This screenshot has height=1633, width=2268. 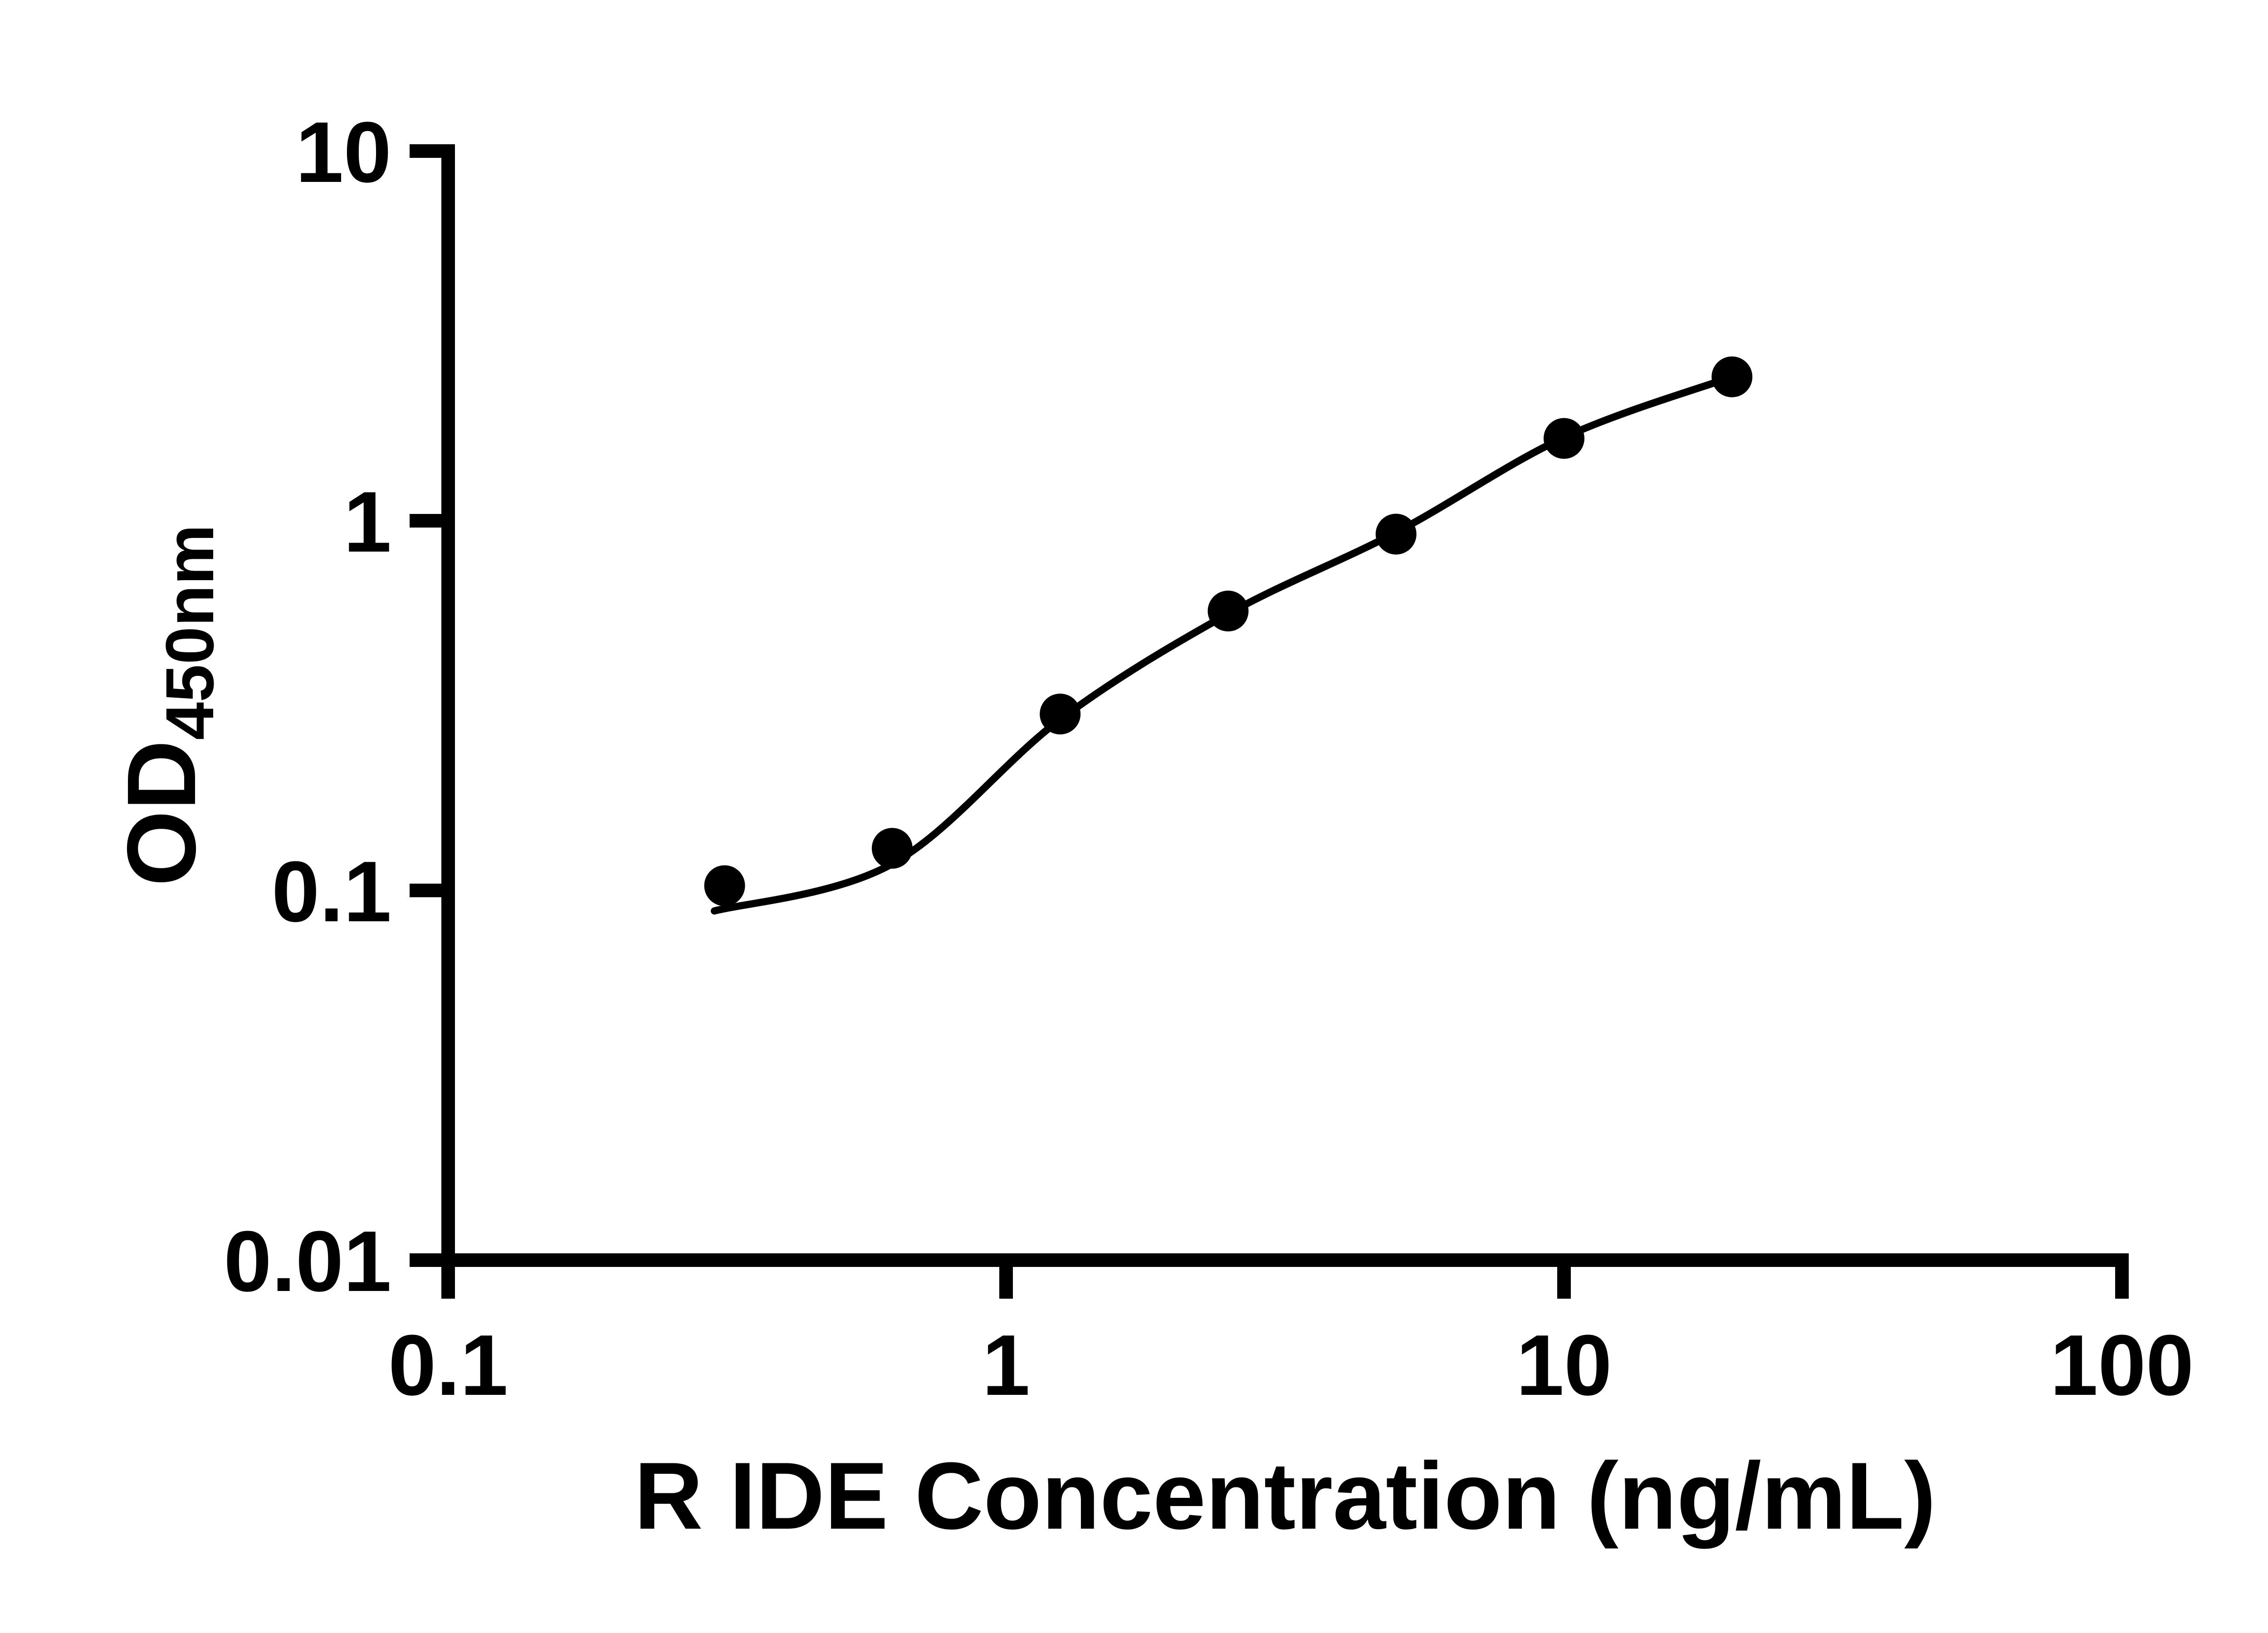 What do you see at coordinates (1285, 1495) in the screenshot?
I see `x-axis-title: R IDE Concentration (ng/mL)` at bounding box center [1285, 1495].